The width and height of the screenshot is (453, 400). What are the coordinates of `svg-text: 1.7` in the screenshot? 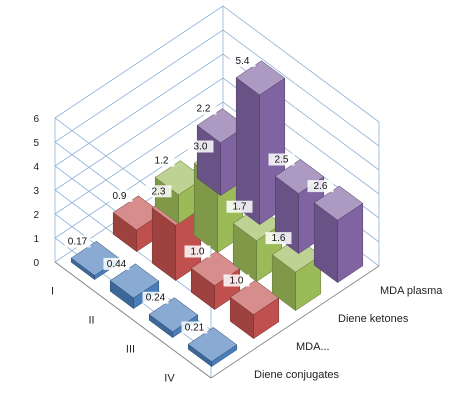 It's located at (240, 207).